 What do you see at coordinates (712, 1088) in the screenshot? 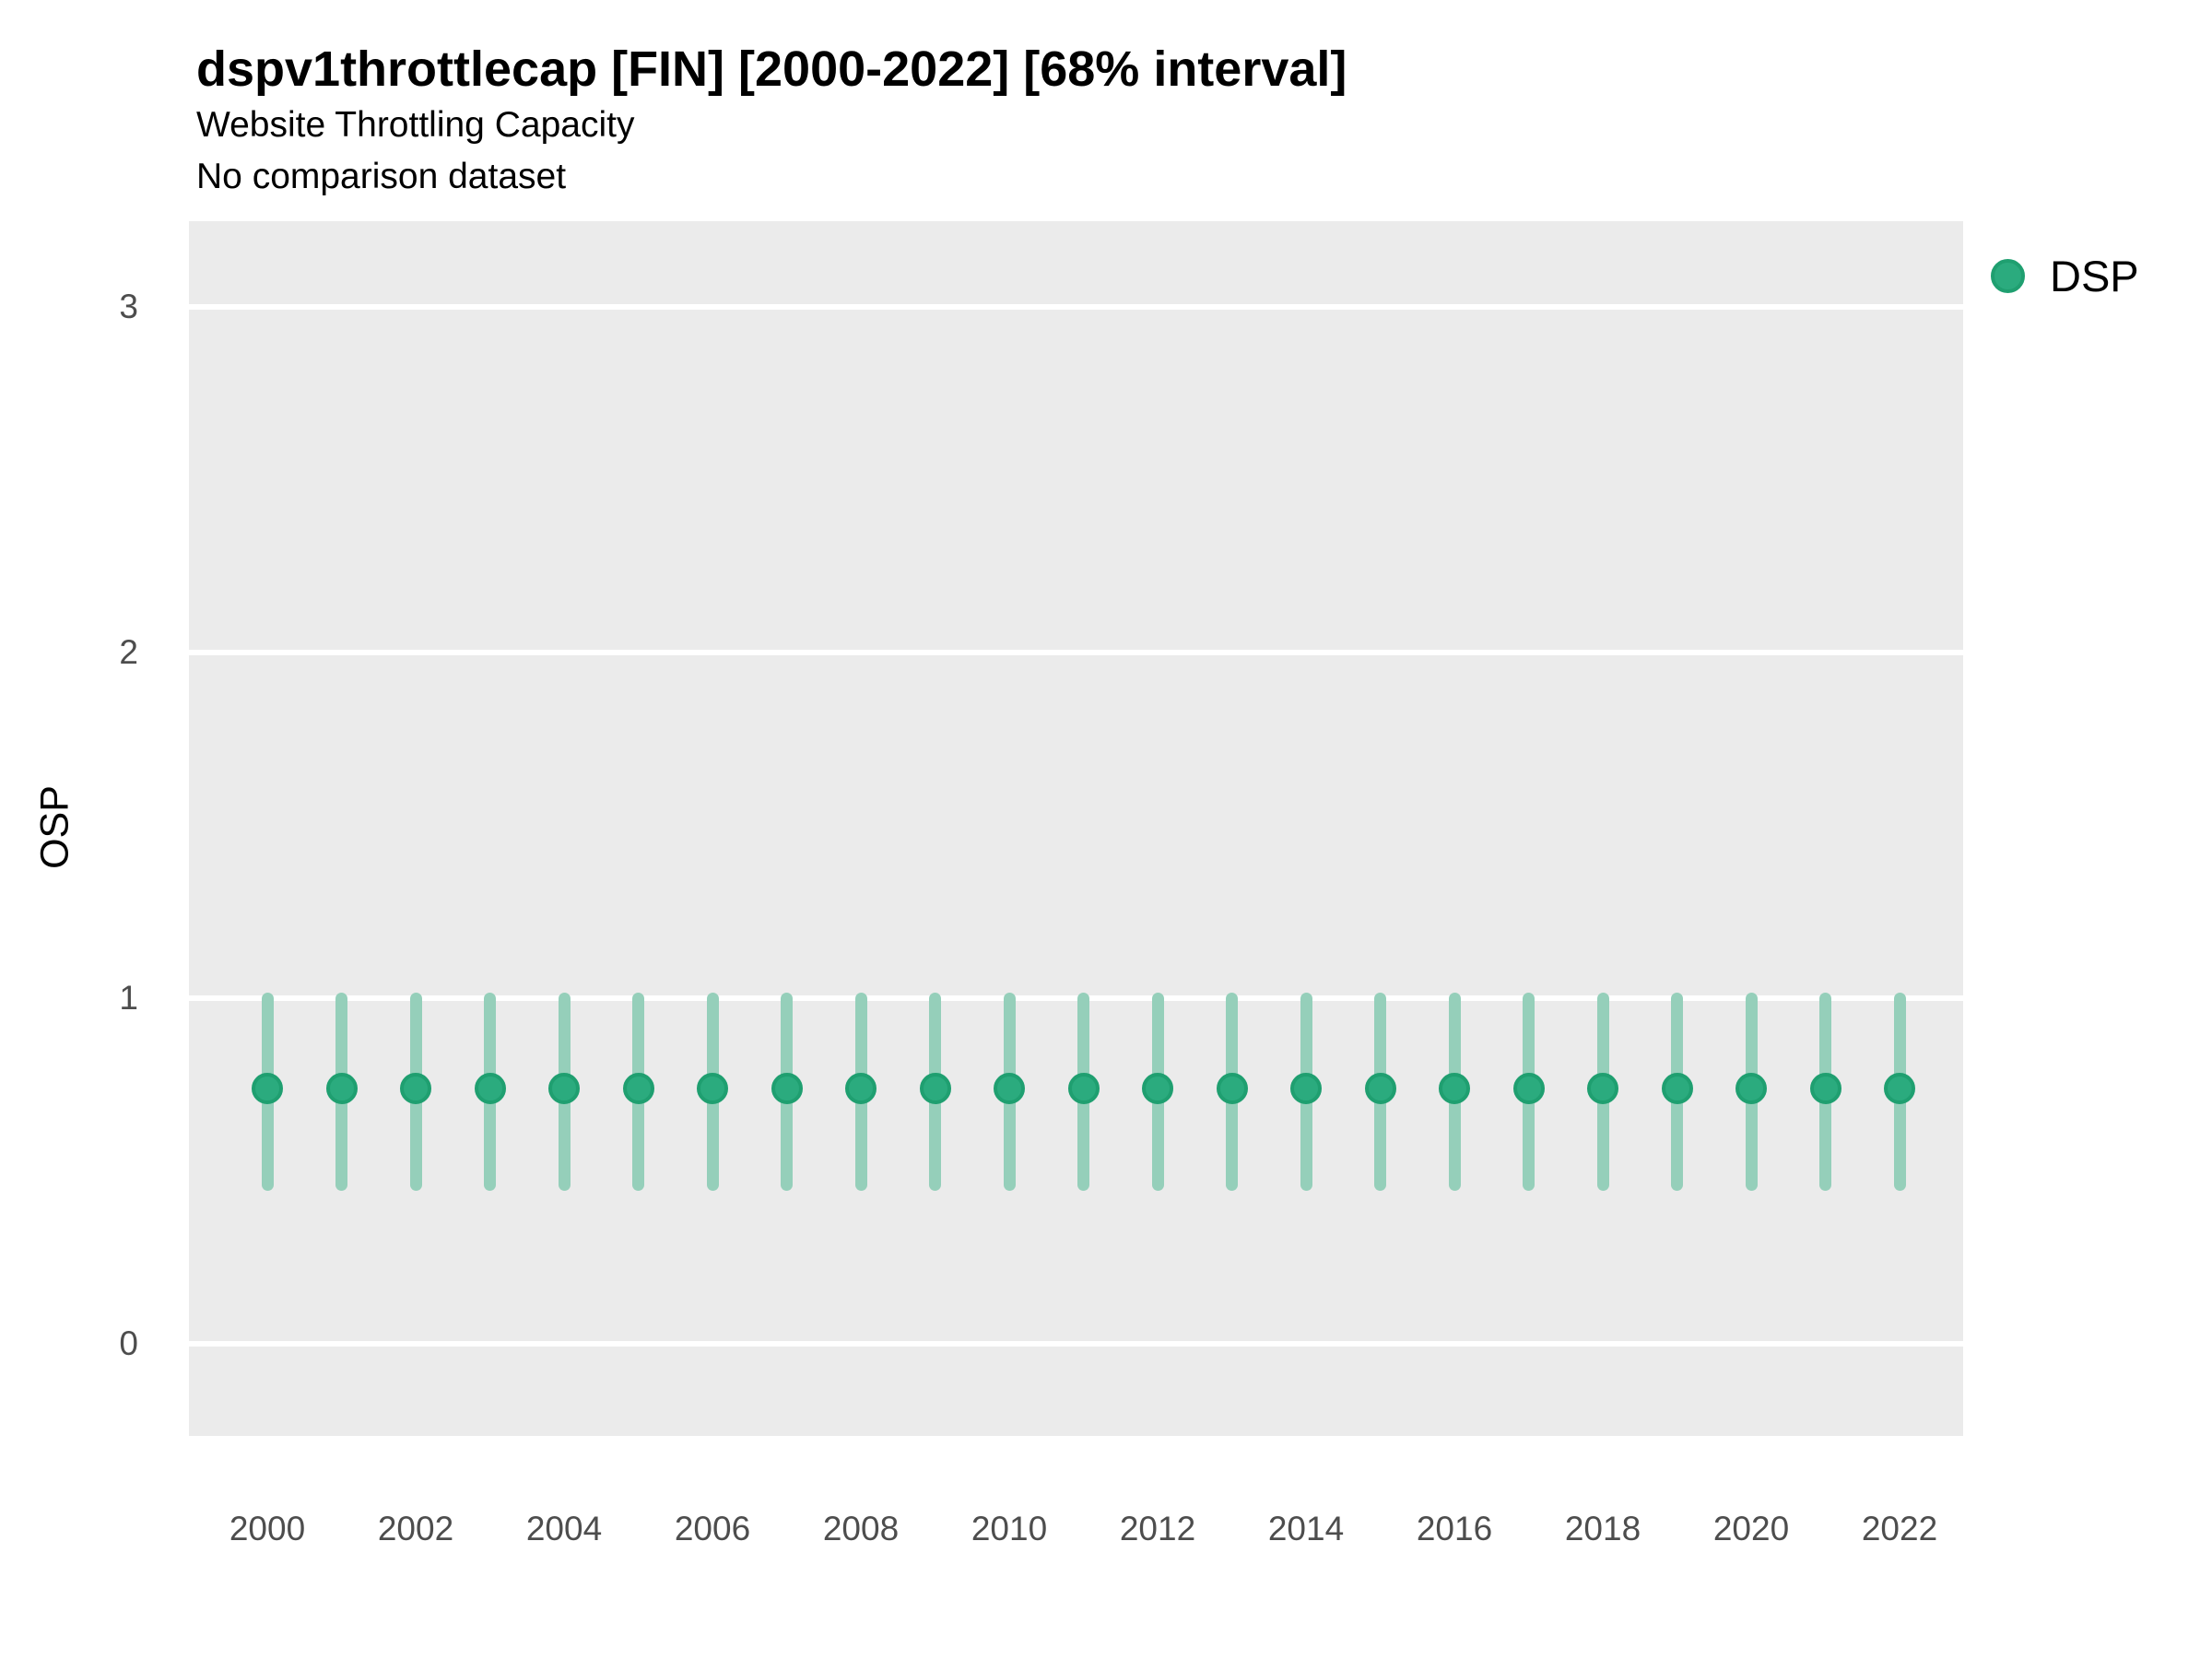
I see `data-point-2006` at bounding box center [712, 1088].